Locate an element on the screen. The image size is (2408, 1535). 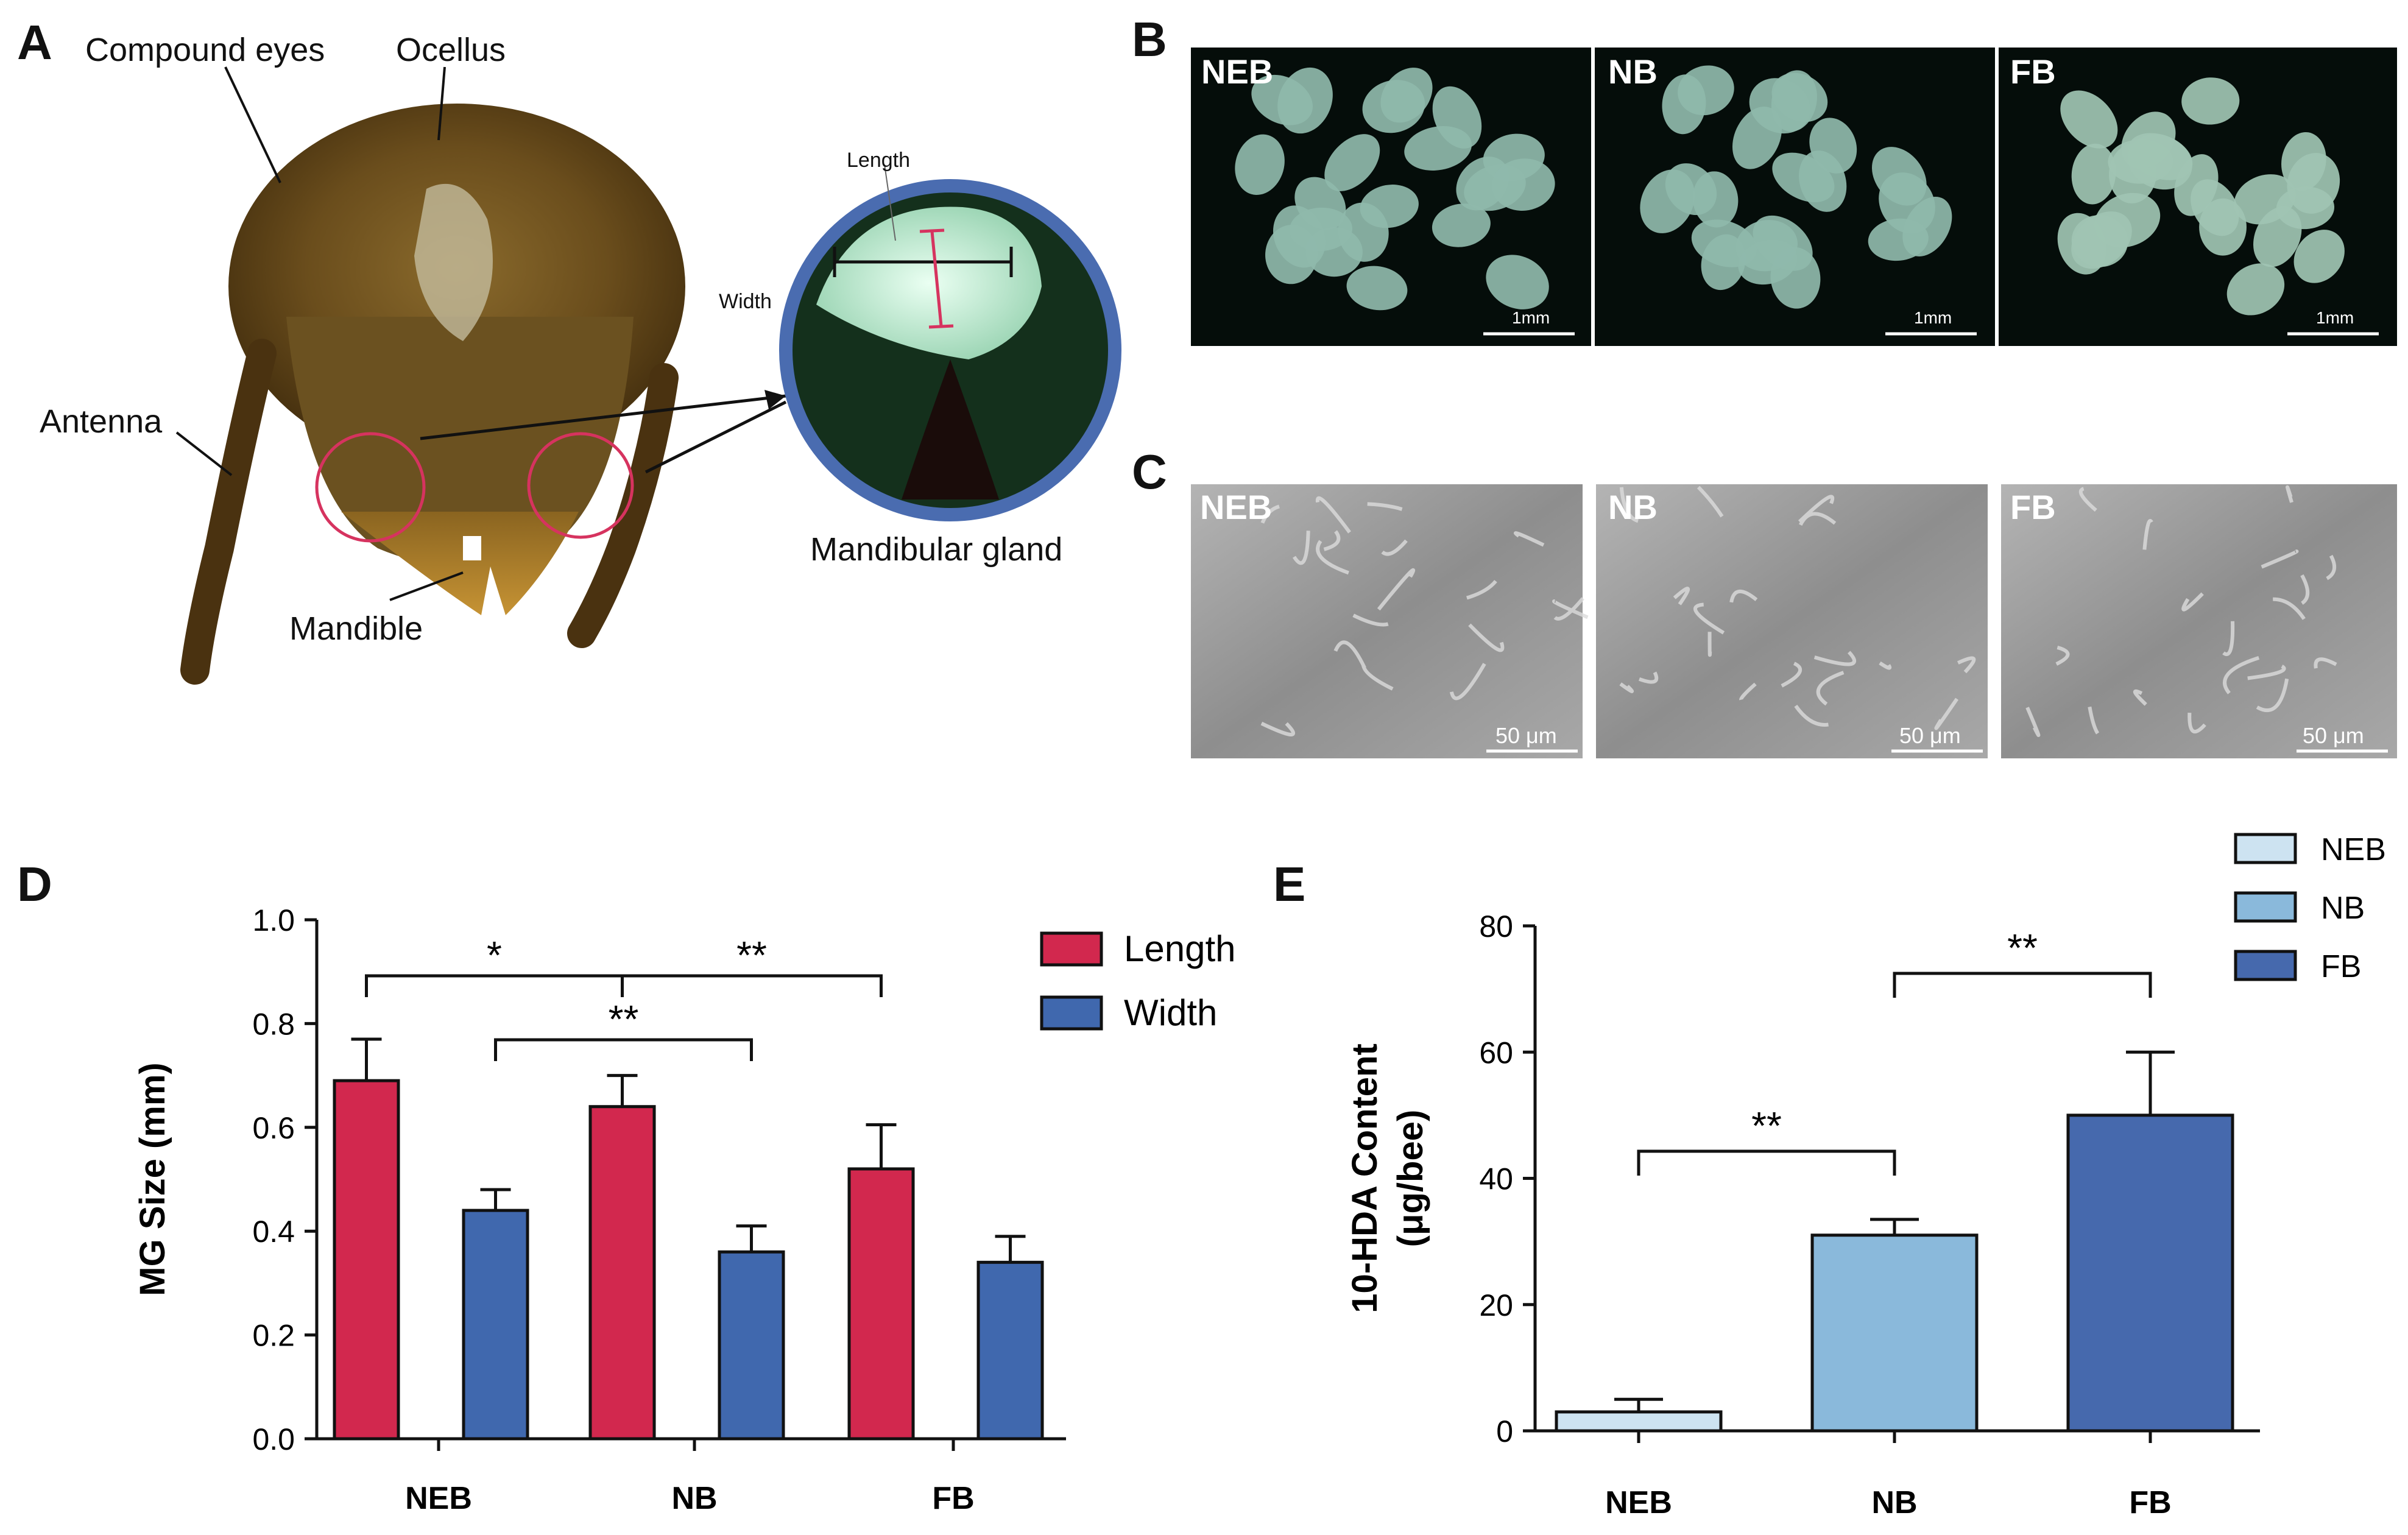
label-length: Length is located at coordinates (878, 160).